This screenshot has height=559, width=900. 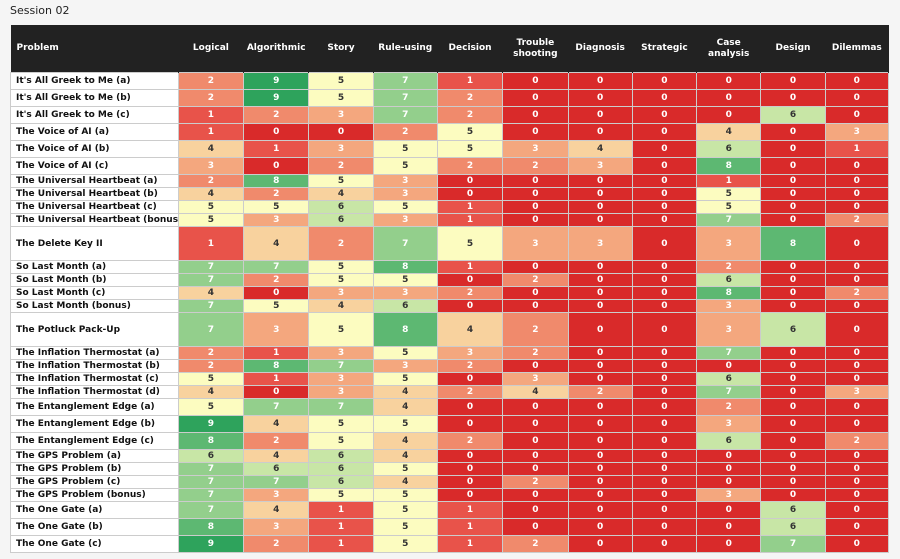 I want to click on column-header-problem: Problem, so click(x=94, y=49).